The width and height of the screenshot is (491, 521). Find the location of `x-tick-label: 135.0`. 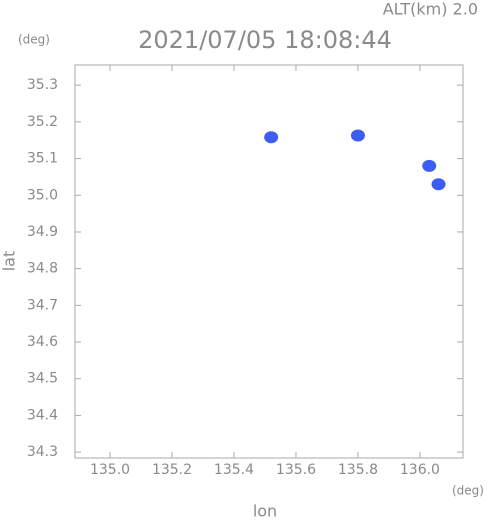

x-tick-label: 135.0 is located at coordinates (110, 470).